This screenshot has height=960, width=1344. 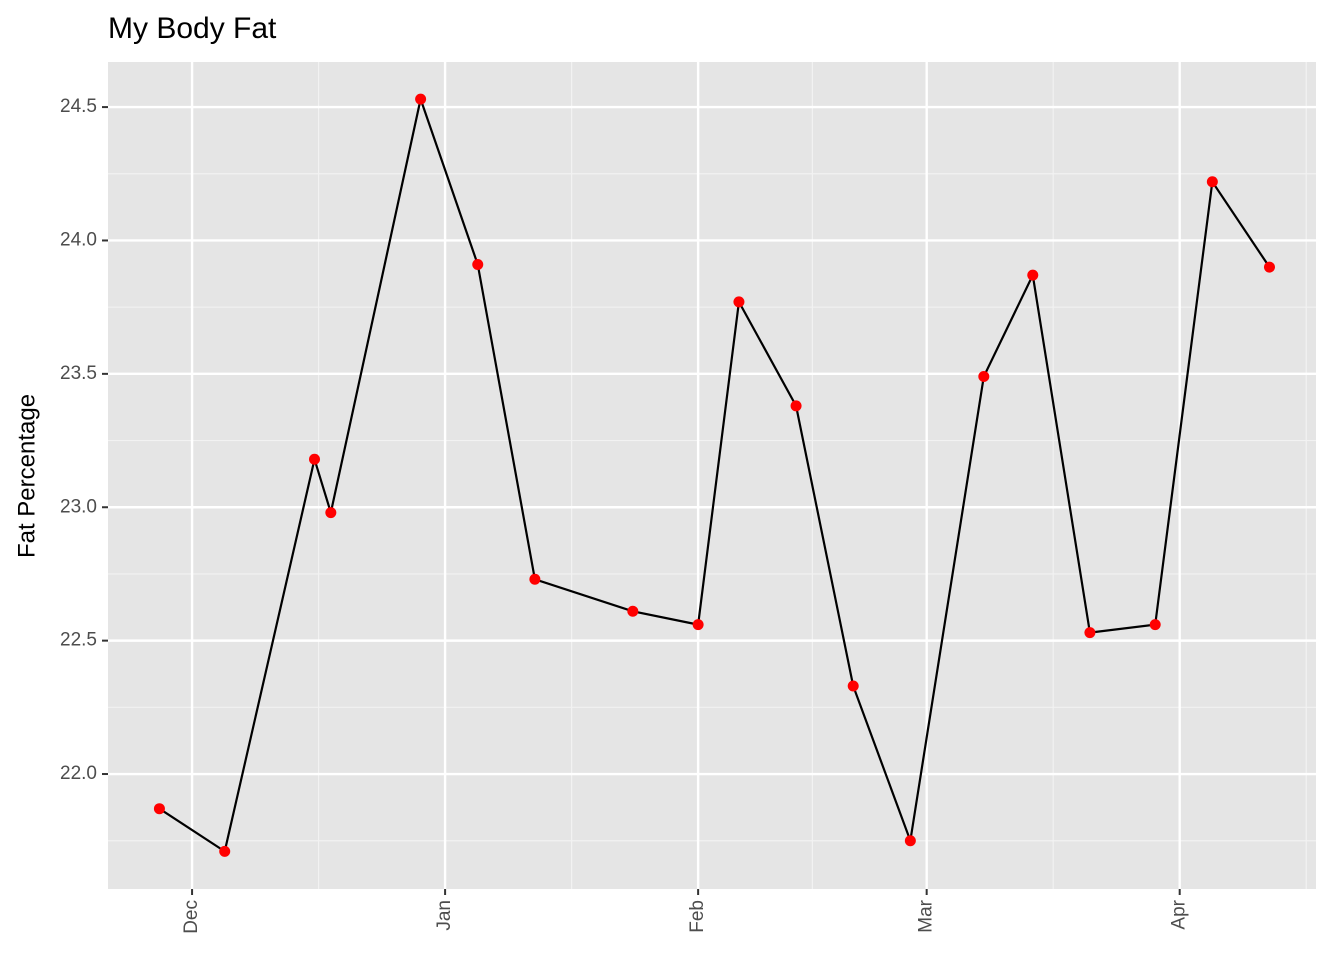 What do you see at coordinates (78, 239) in the screenshot?
I see `y-tick-label: 24.0` at bounding box center [78, 239].